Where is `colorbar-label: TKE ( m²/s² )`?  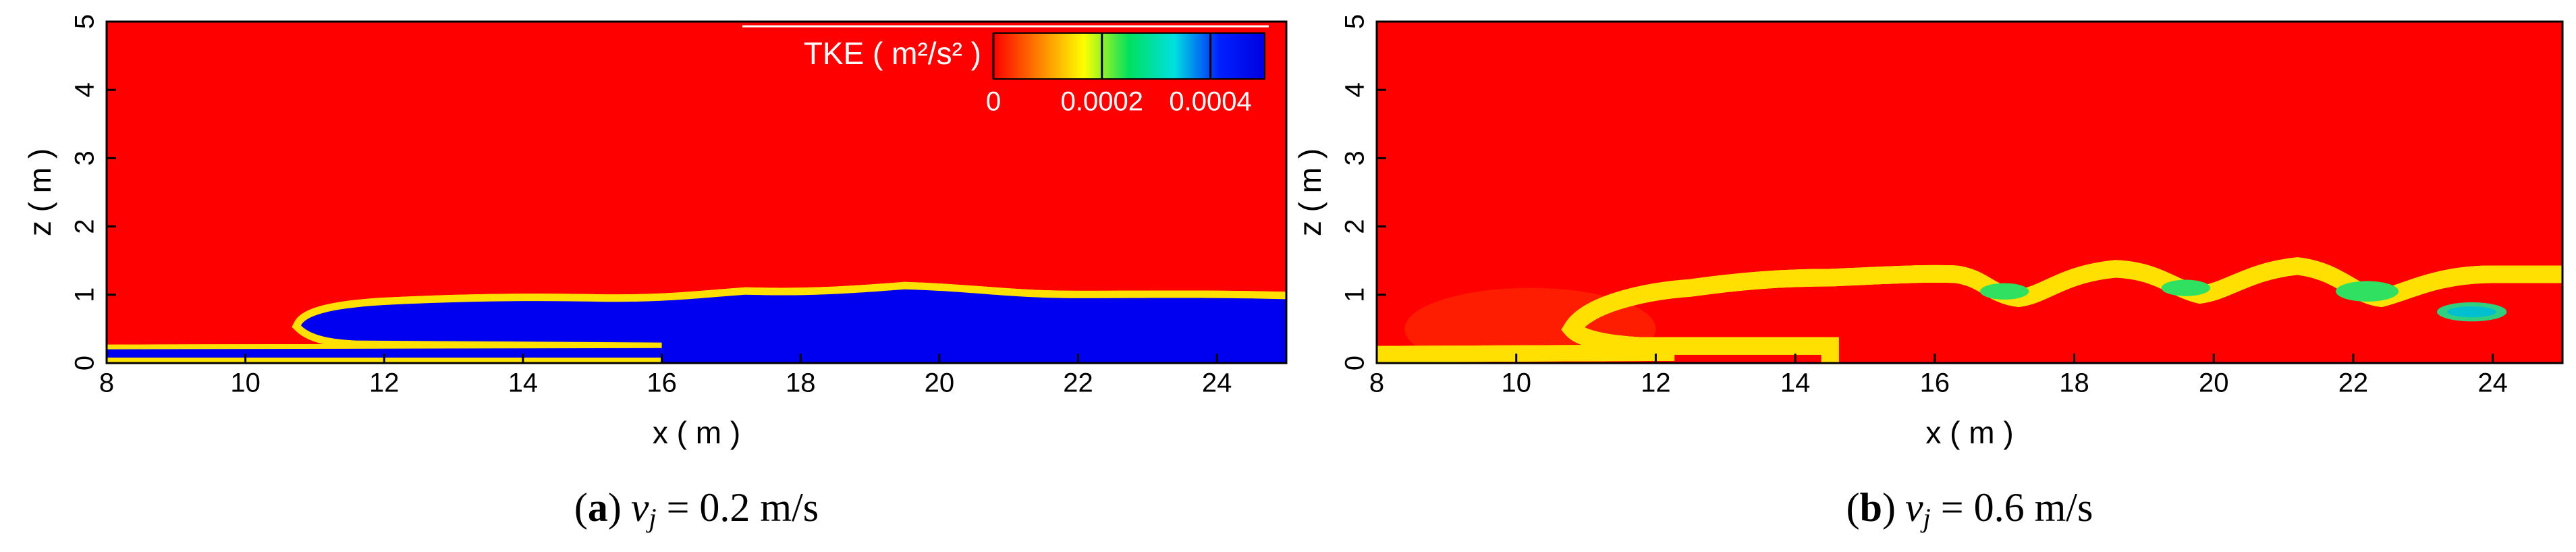
colorbar-label: TKE ( m²/s² ) is located at coordinates (892, 53).